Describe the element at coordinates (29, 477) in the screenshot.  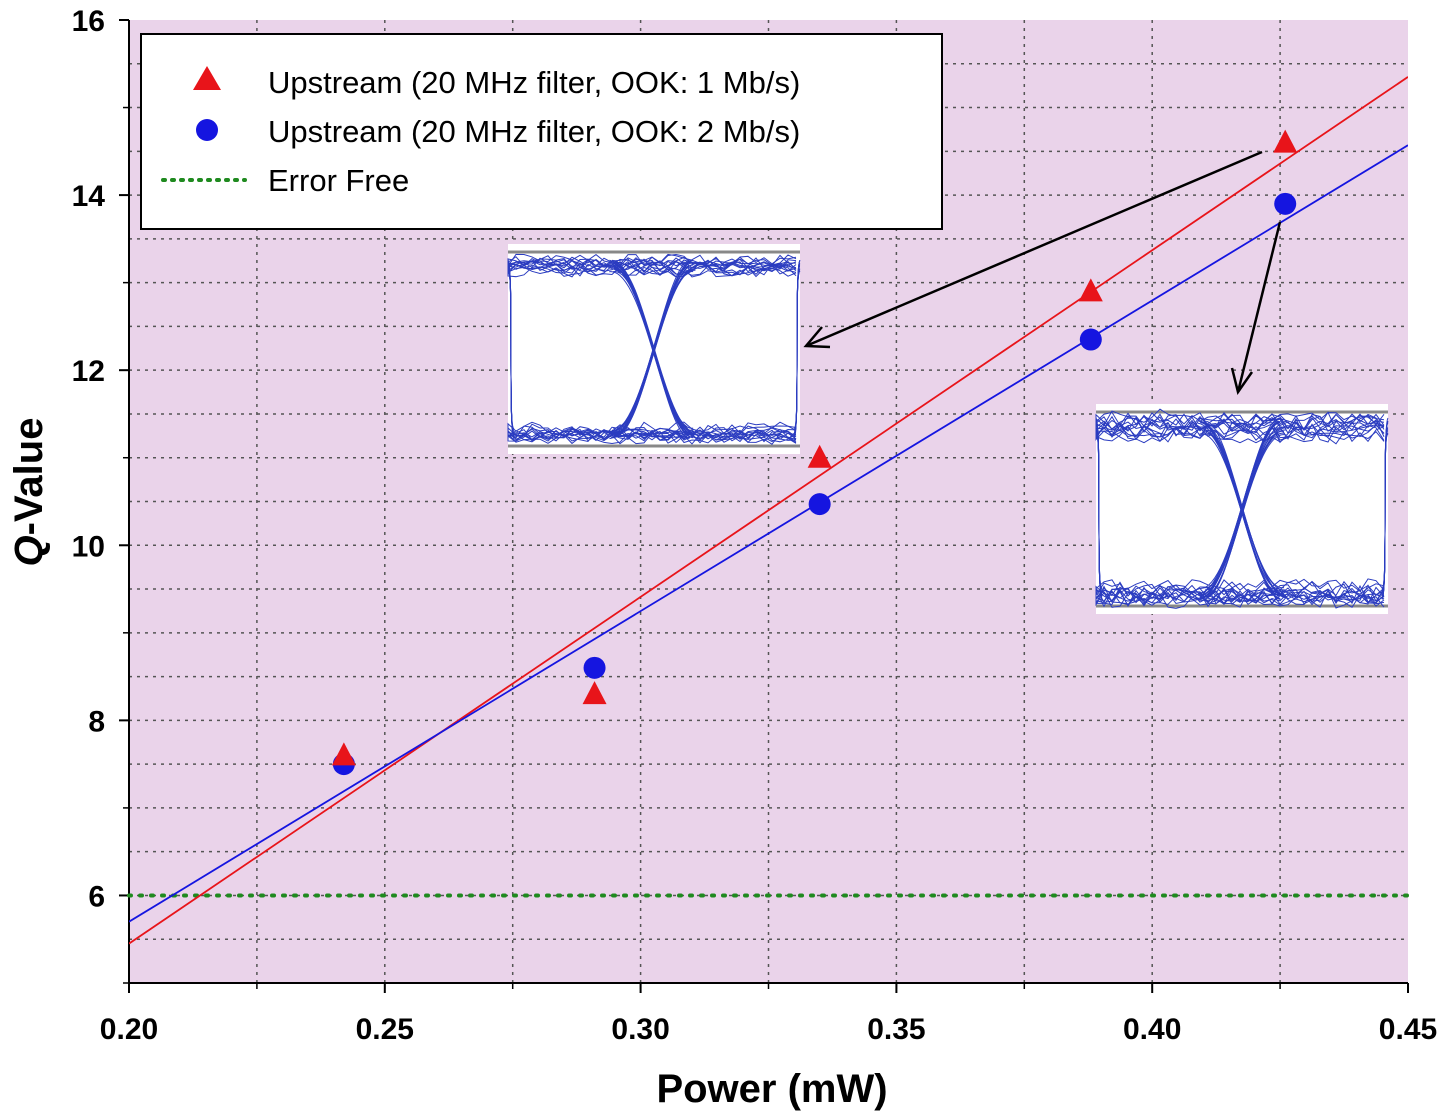
I see `y-axis-title-rest: -Value` at that location.